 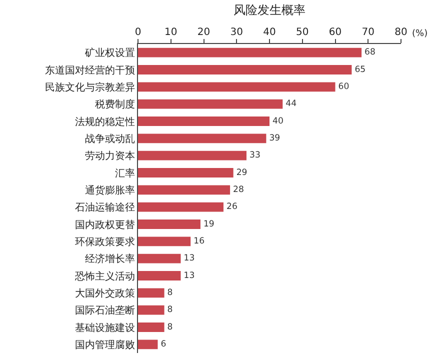 What do you see at coordinates (236, 32) in the screenshot?
I see `x-tick-label: 30` at bounding box center [236, 32].